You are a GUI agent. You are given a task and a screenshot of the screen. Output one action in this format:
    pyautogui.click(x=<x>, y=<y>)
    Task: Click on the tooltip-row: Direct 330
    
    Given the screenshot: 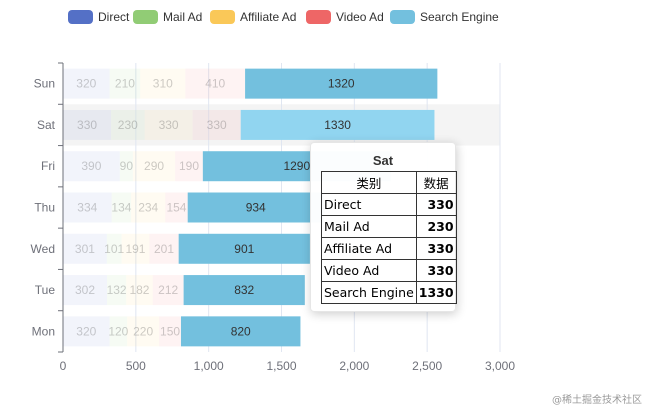 What is the action you would take?
    pyautogui.click(x=389, y=204)
    